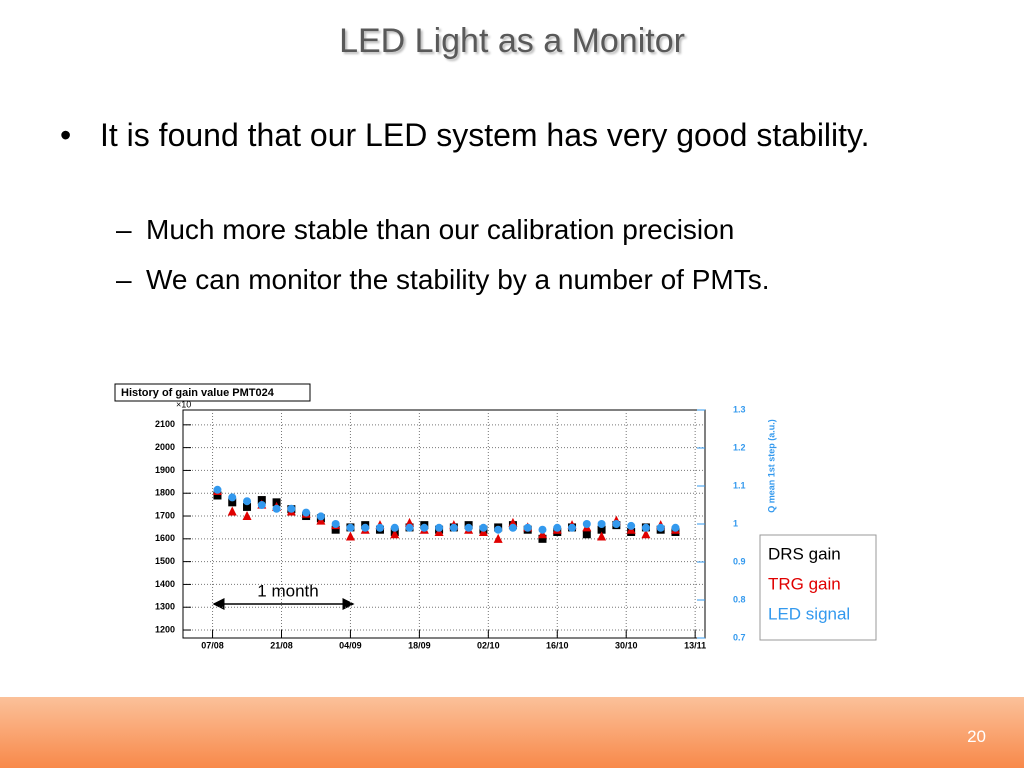 The width and height of the screenshot is (1024, 768). Describe the element at coordinates (735, 523) in the screenshot. I see `y2-tick-label: 1` at that location.